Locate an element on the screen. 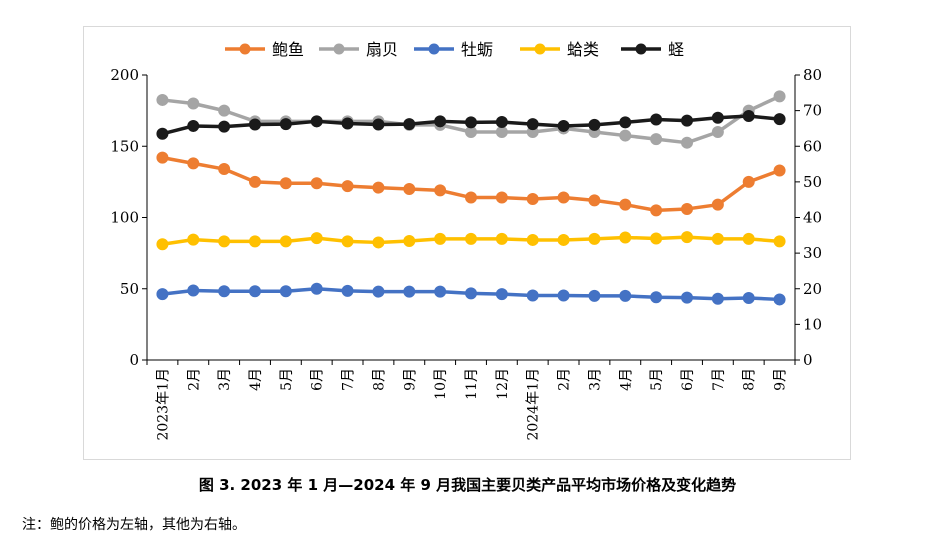 This screenshot has width=935, height=555. legend-label: 扇贝 is located at coordinates (382, 49).